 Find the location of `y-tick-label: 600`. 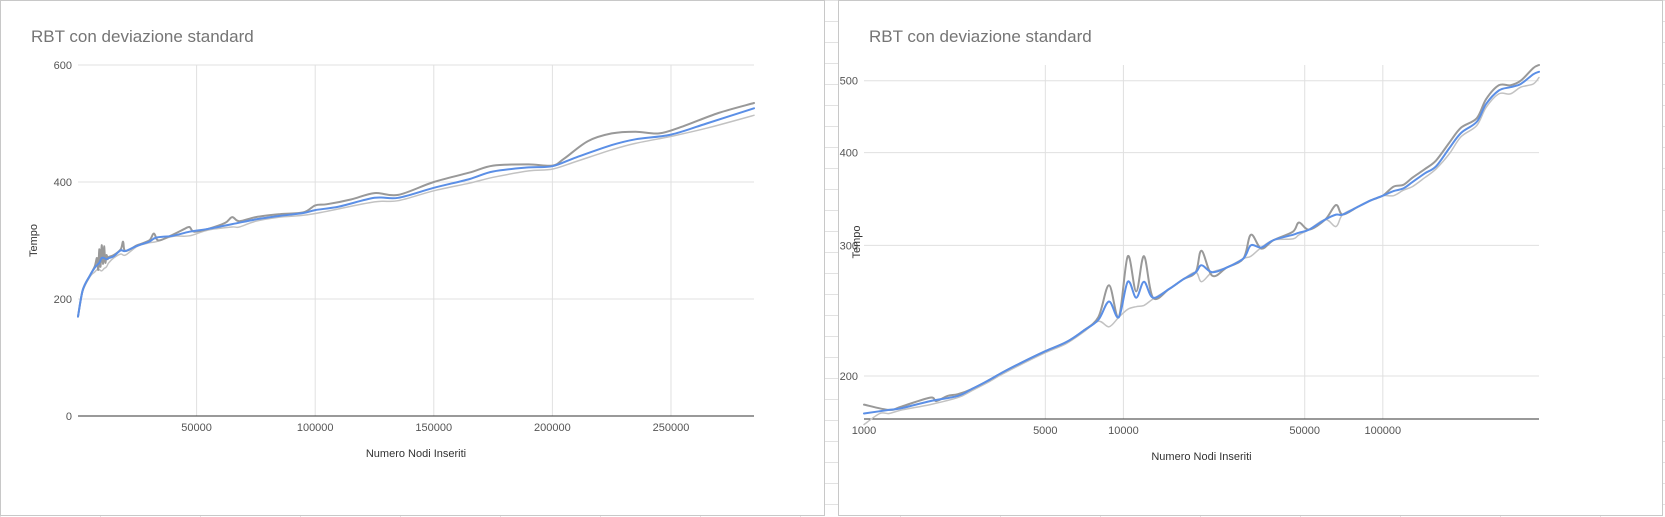

y-tick-label: 600 is located at coordinates (63, 66).